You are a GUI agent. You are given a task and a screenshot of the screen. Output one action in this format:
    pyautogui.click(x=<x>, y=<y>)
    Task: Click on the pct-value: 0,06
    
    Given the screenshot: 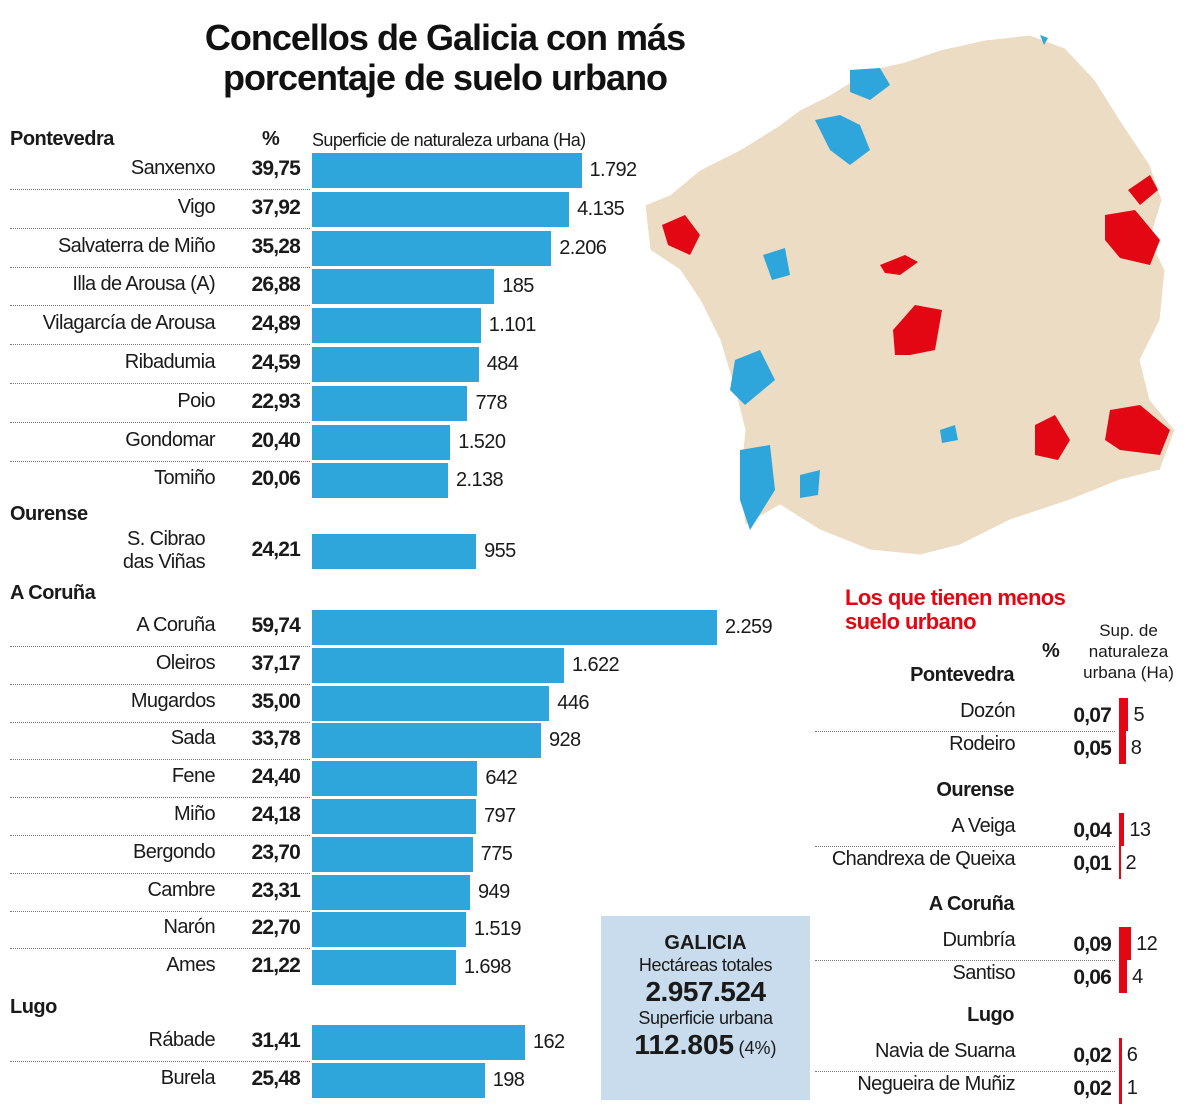 What is the action you would take?
    pyautogui.click(x=1092, y=977)
    